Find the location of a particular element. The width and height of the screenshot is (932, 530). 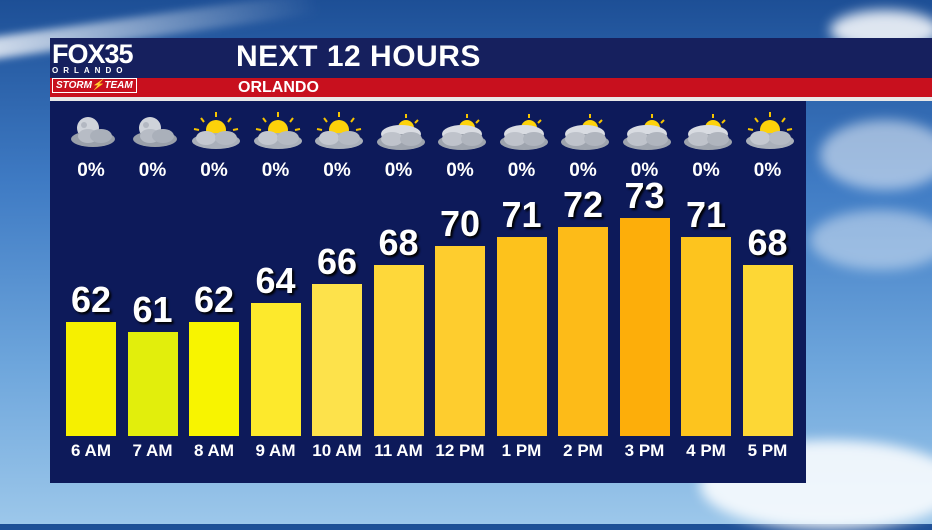

page-title: NEXT 12 HOURS is located at coordinates (358, 56).